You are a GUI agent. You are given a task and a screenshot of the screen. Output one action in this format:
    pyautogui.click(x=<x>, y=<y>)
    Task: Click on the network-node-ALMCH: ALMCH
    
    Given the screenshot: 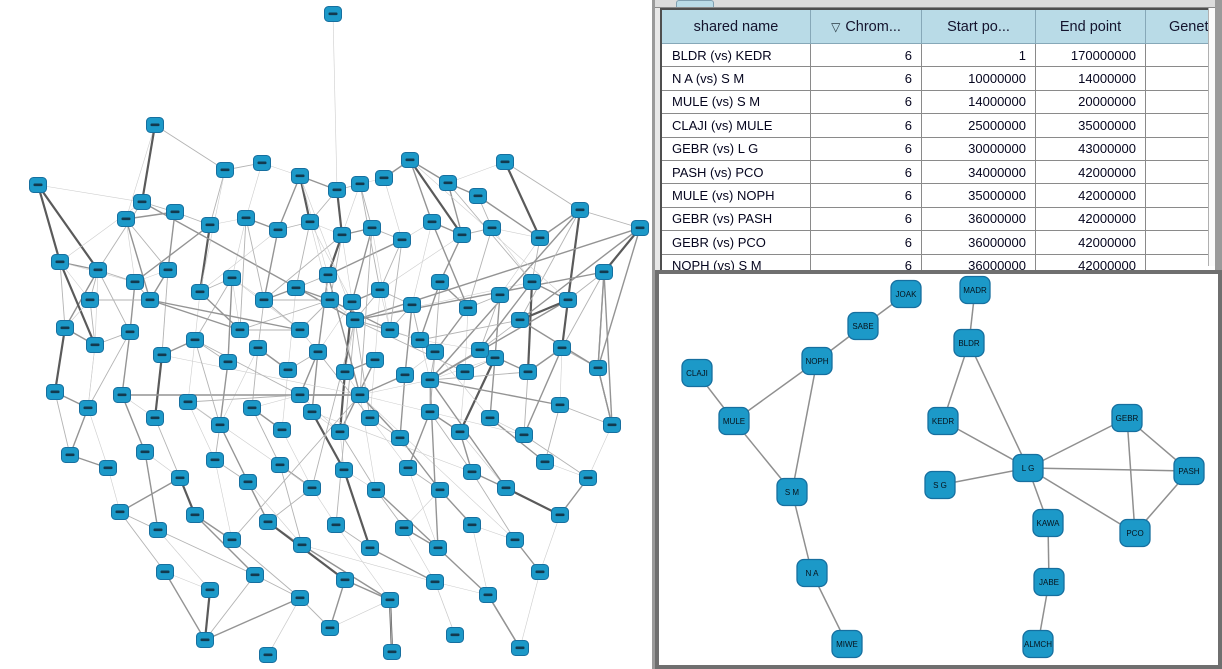 What is the action you would take?
    pyautogui.click(x=1038, y=644)
    